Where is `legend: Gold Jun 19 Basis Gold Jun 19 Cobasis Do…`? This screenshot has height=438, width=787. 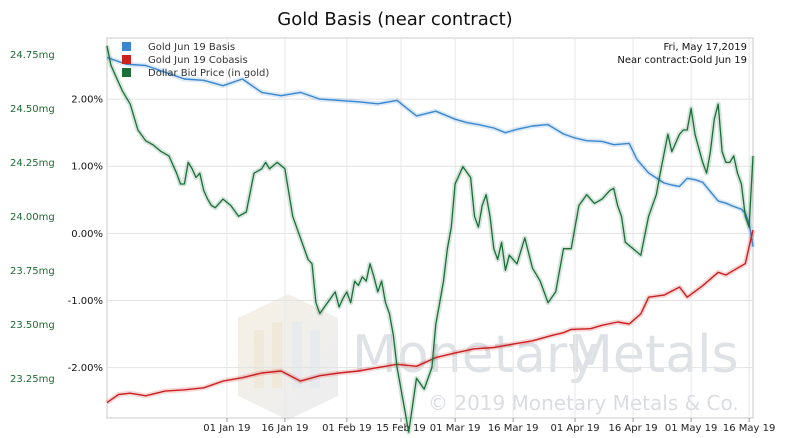
legend: Gold Jun 19 Basis Gold Jun 19 Cobasis Do… is located at coordinates (195, 60).